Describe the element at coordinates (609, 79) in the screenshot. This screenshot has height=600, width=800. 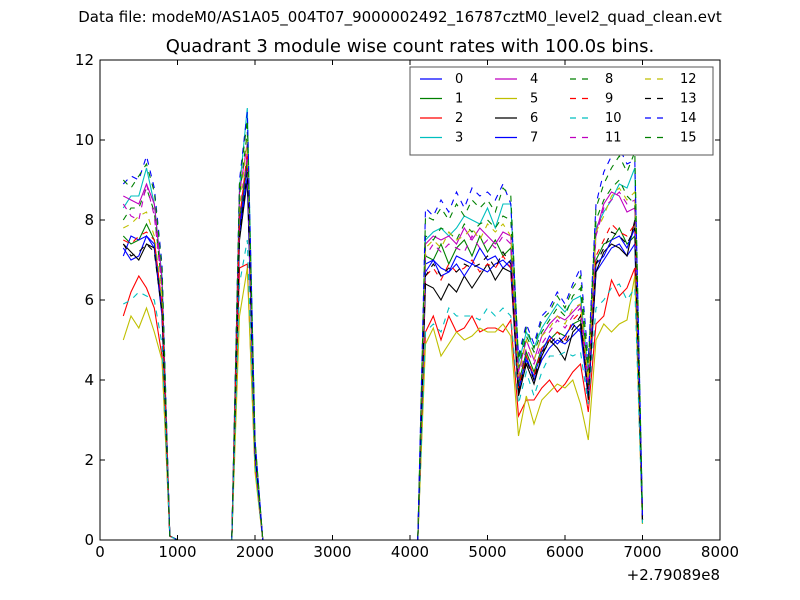
I see `legend-label-8: 8` at that location.